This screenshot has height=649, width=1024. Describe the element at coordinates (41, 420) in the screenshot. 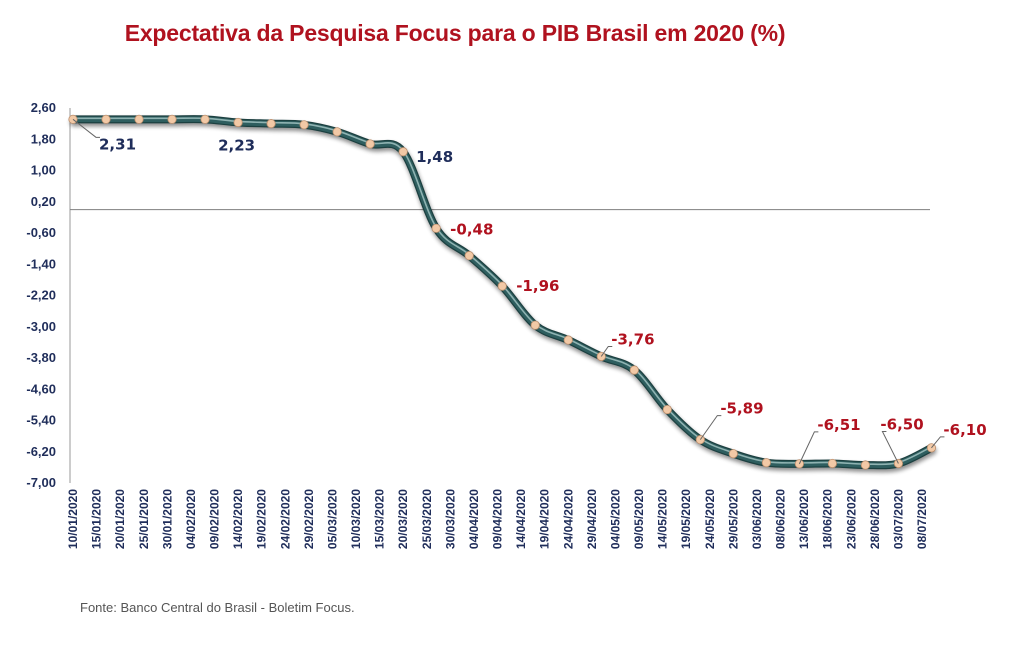

I see `y-tick-label: -5,40` at that location.